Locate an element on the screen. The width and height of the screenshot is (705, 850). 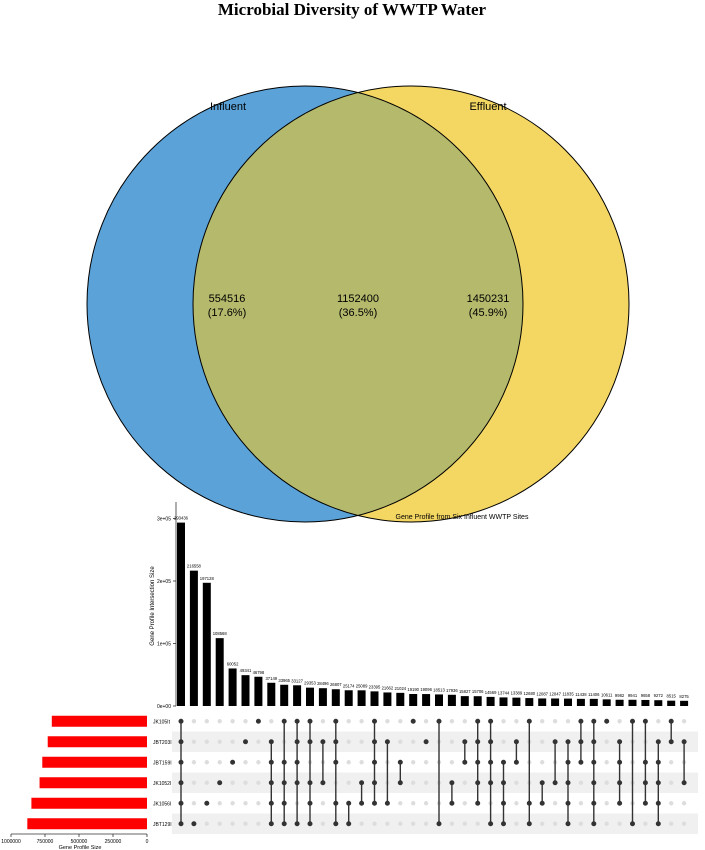
intersection-bar-label: 11438 is located at coordinates (581, 694).